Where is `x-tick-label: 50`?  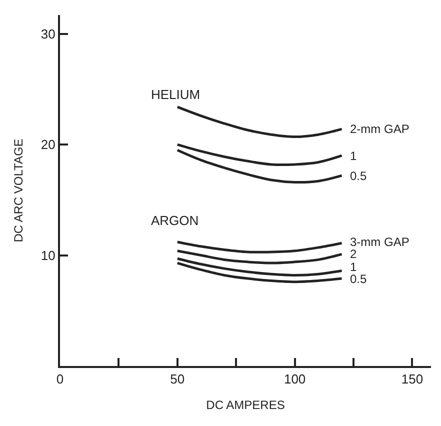
x-tick-label: 50 is located at coordinates (177, 379).